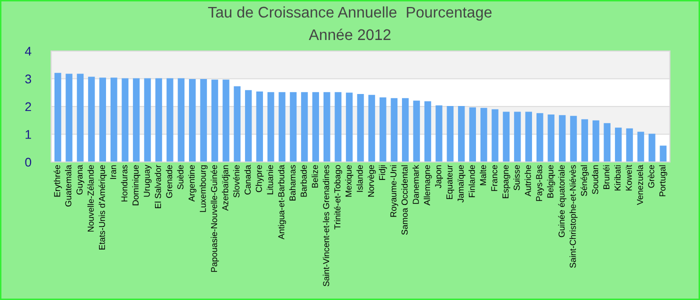  What do you see at coordinates (663, 180) in the screenshot?
I see `x-tick-label: Portugal` at bounding box center [663, 180].